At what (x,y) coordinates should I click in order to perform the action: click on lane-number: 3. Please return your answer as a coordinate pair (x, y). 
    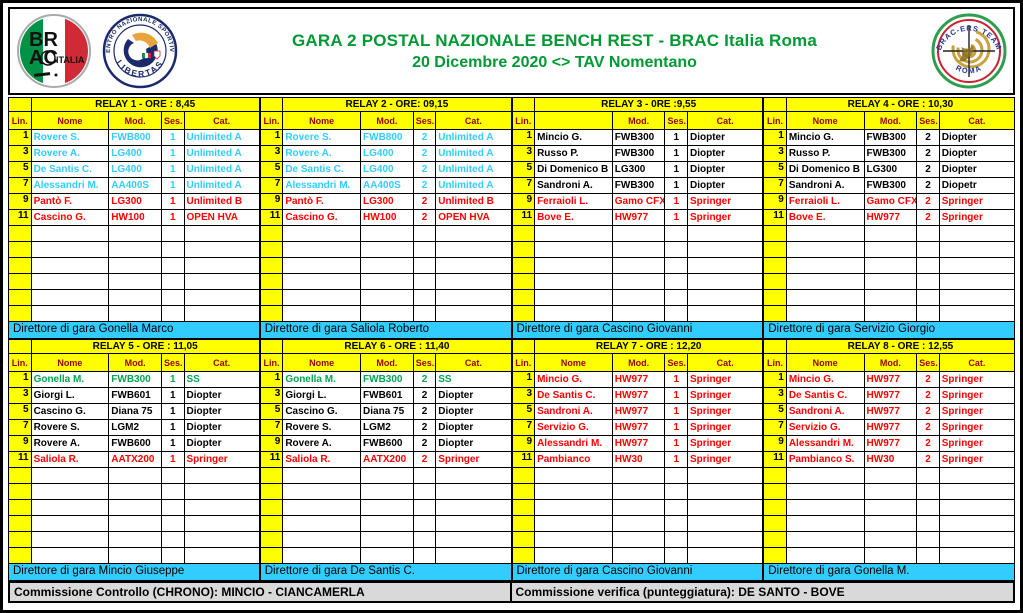
    Looking at the image, I should click on (523, 395).